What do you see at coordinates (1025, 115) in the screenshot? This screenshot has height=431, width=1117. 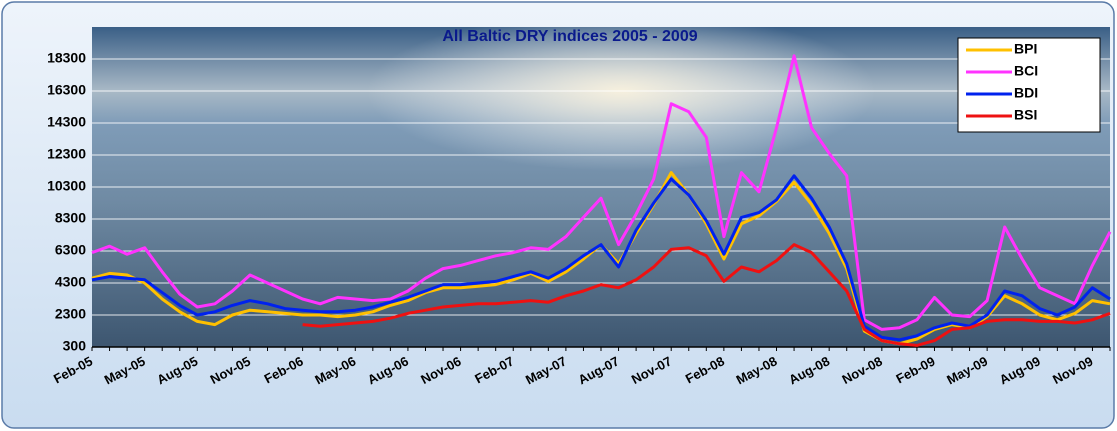 I see `legend-label: BSI` at bounding box center [1025, 115].